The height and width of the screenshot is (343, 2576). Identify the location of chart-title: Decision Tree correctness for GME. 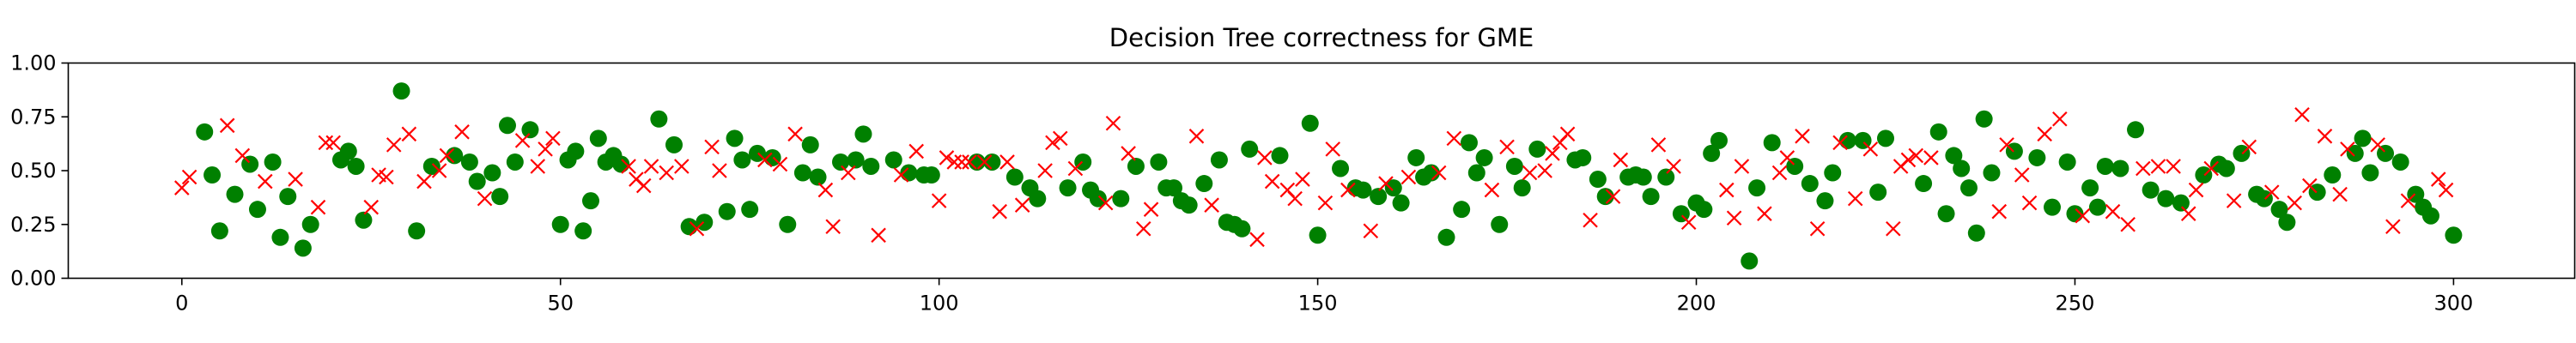
(1321, 38).